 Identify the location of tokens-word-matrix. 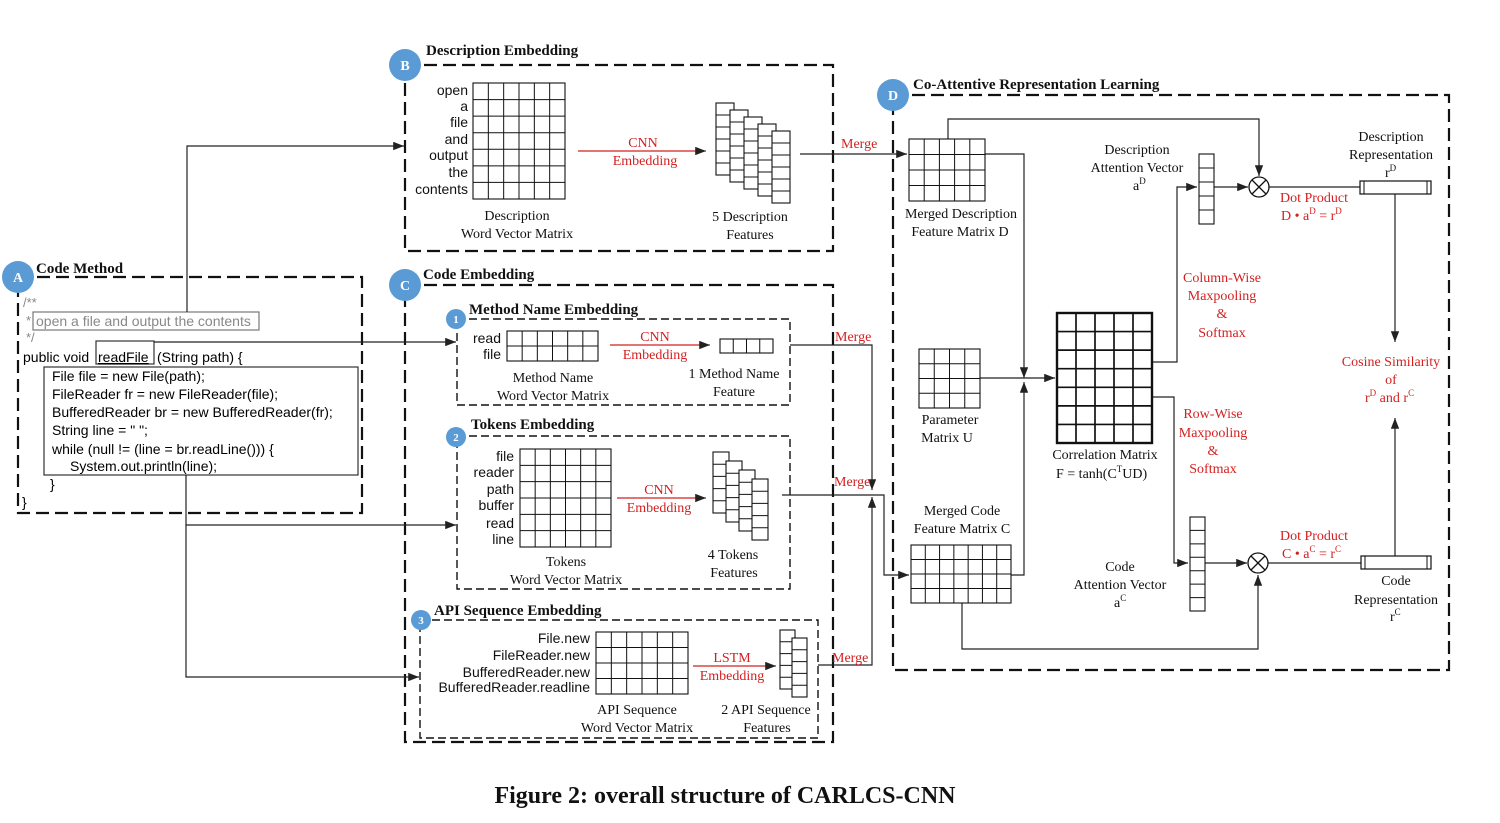
(565, 498).